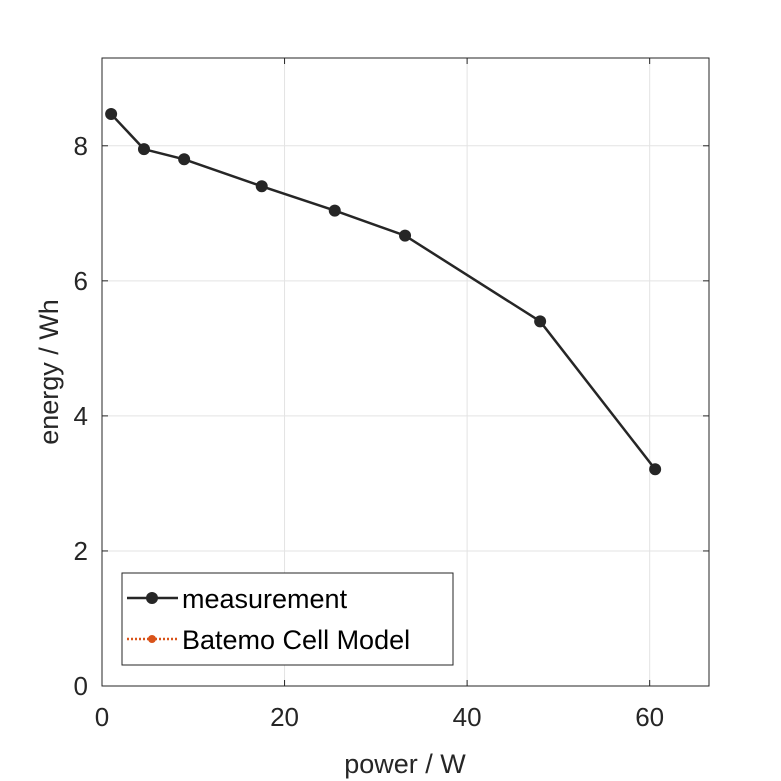  I want to click on x-axis-label: power / W, so click(405, 764).